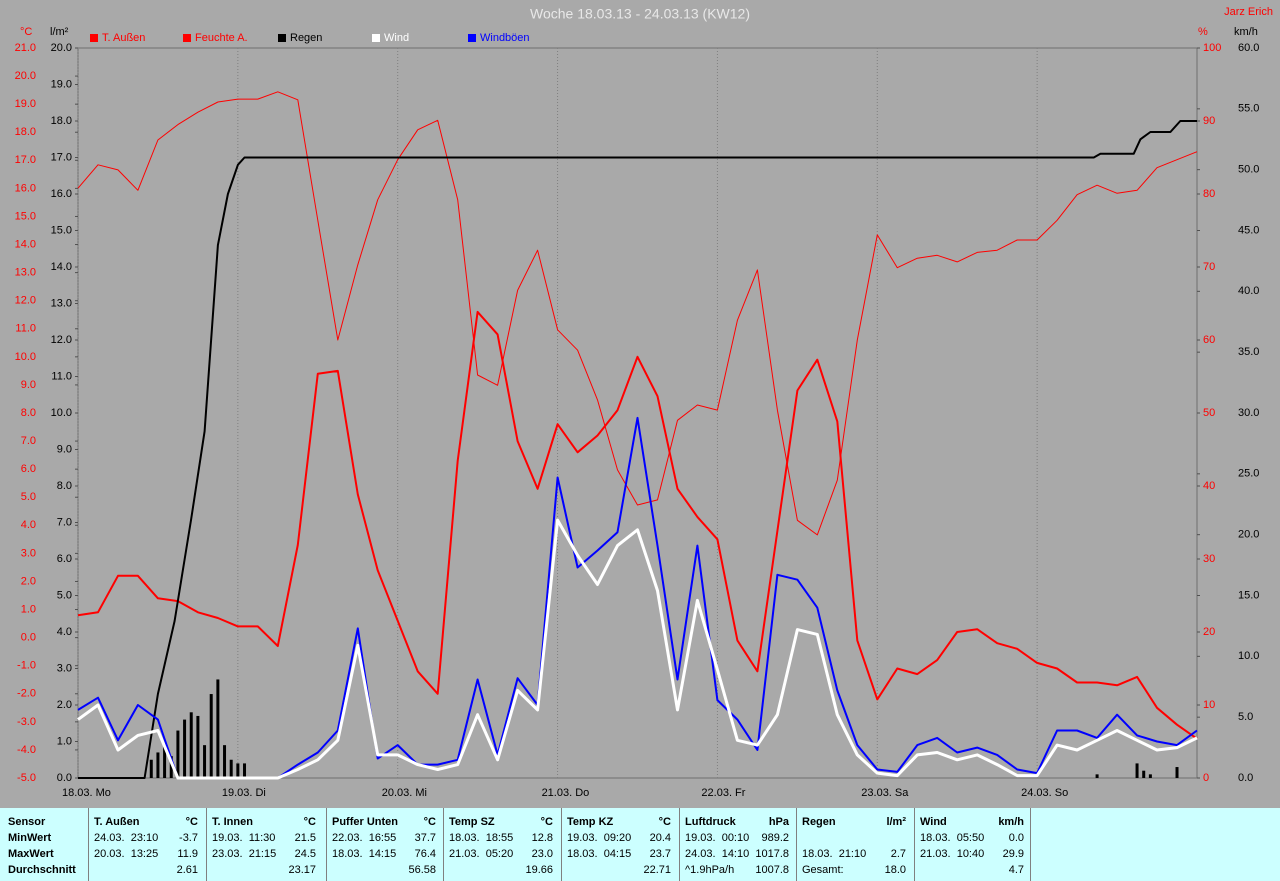 This screenshot has width=1280, height=881. What do you see at coordinates (86, 793) in the screenshot?
I see `x-tick-label: 18.03. Mo` at bounding box center [86, 793].